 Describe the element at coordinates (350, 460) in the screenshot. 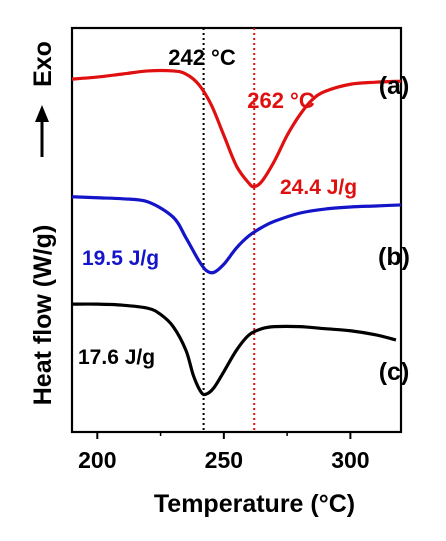

I see `x-tick-label: 300` at that location.